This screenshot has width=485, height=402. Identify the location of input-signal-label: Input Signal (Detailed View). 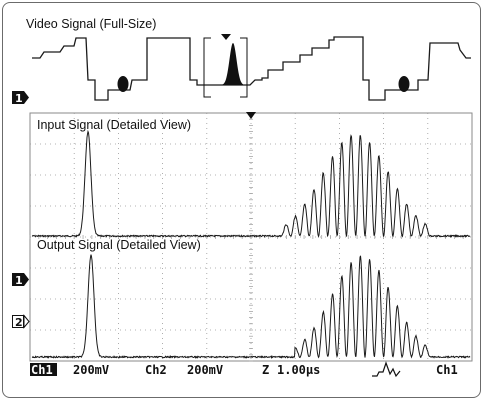
(114, 125).